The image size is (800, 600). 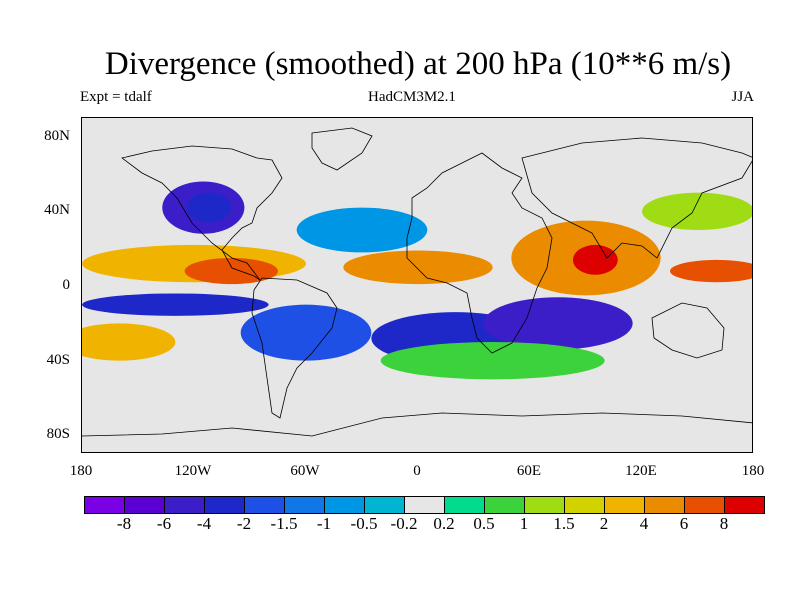 I want to click on lat-tick-label: 80N, so click(x=57, y=135).